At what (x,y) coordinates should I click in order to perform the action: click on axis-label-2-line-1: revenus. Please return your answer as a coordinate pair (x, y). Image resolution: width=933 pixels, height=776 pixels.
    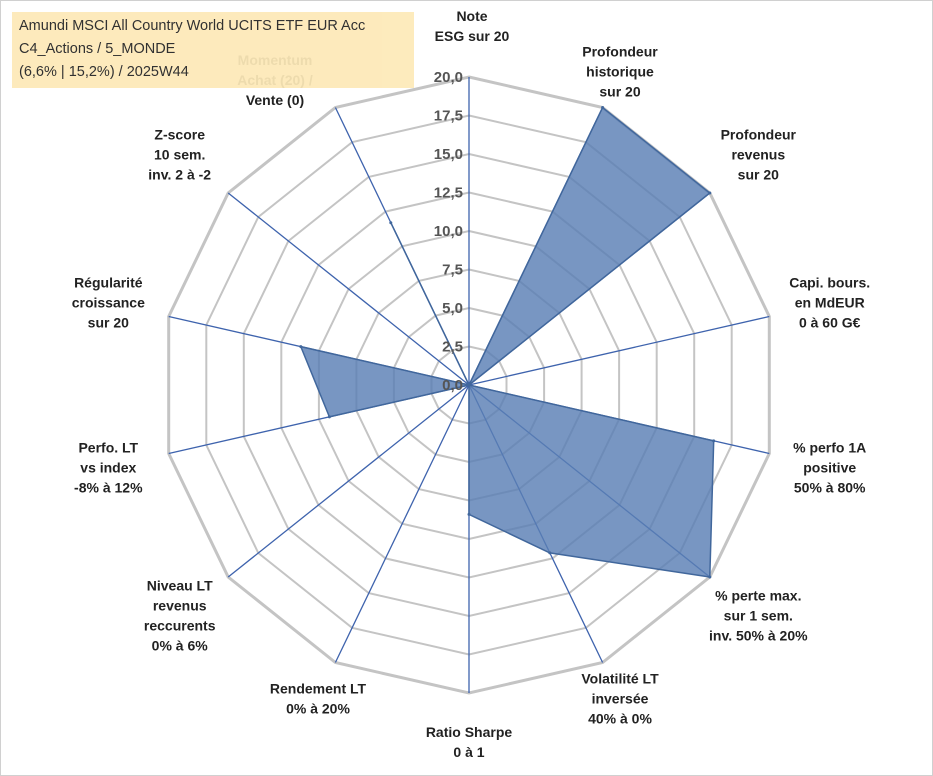
    Looking at the image, I should click on (758, 154).